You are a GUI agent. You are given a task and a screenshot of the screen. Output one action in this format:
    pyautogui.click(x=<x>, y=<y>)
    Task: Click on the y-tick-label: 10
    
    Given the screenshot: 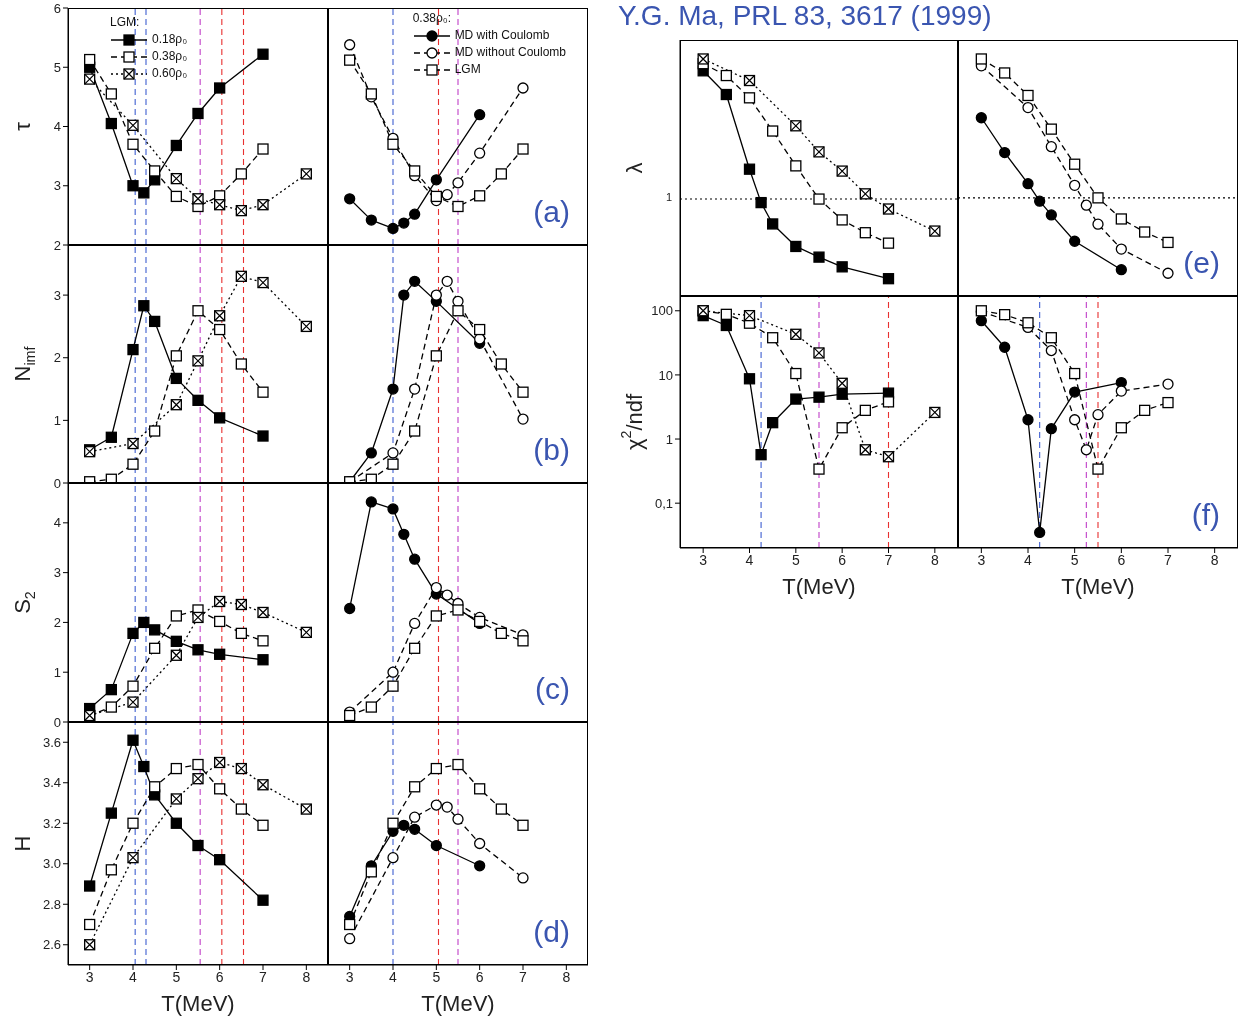 What is the action you would take?
    pyautogui.click(x=665, y=375)
    